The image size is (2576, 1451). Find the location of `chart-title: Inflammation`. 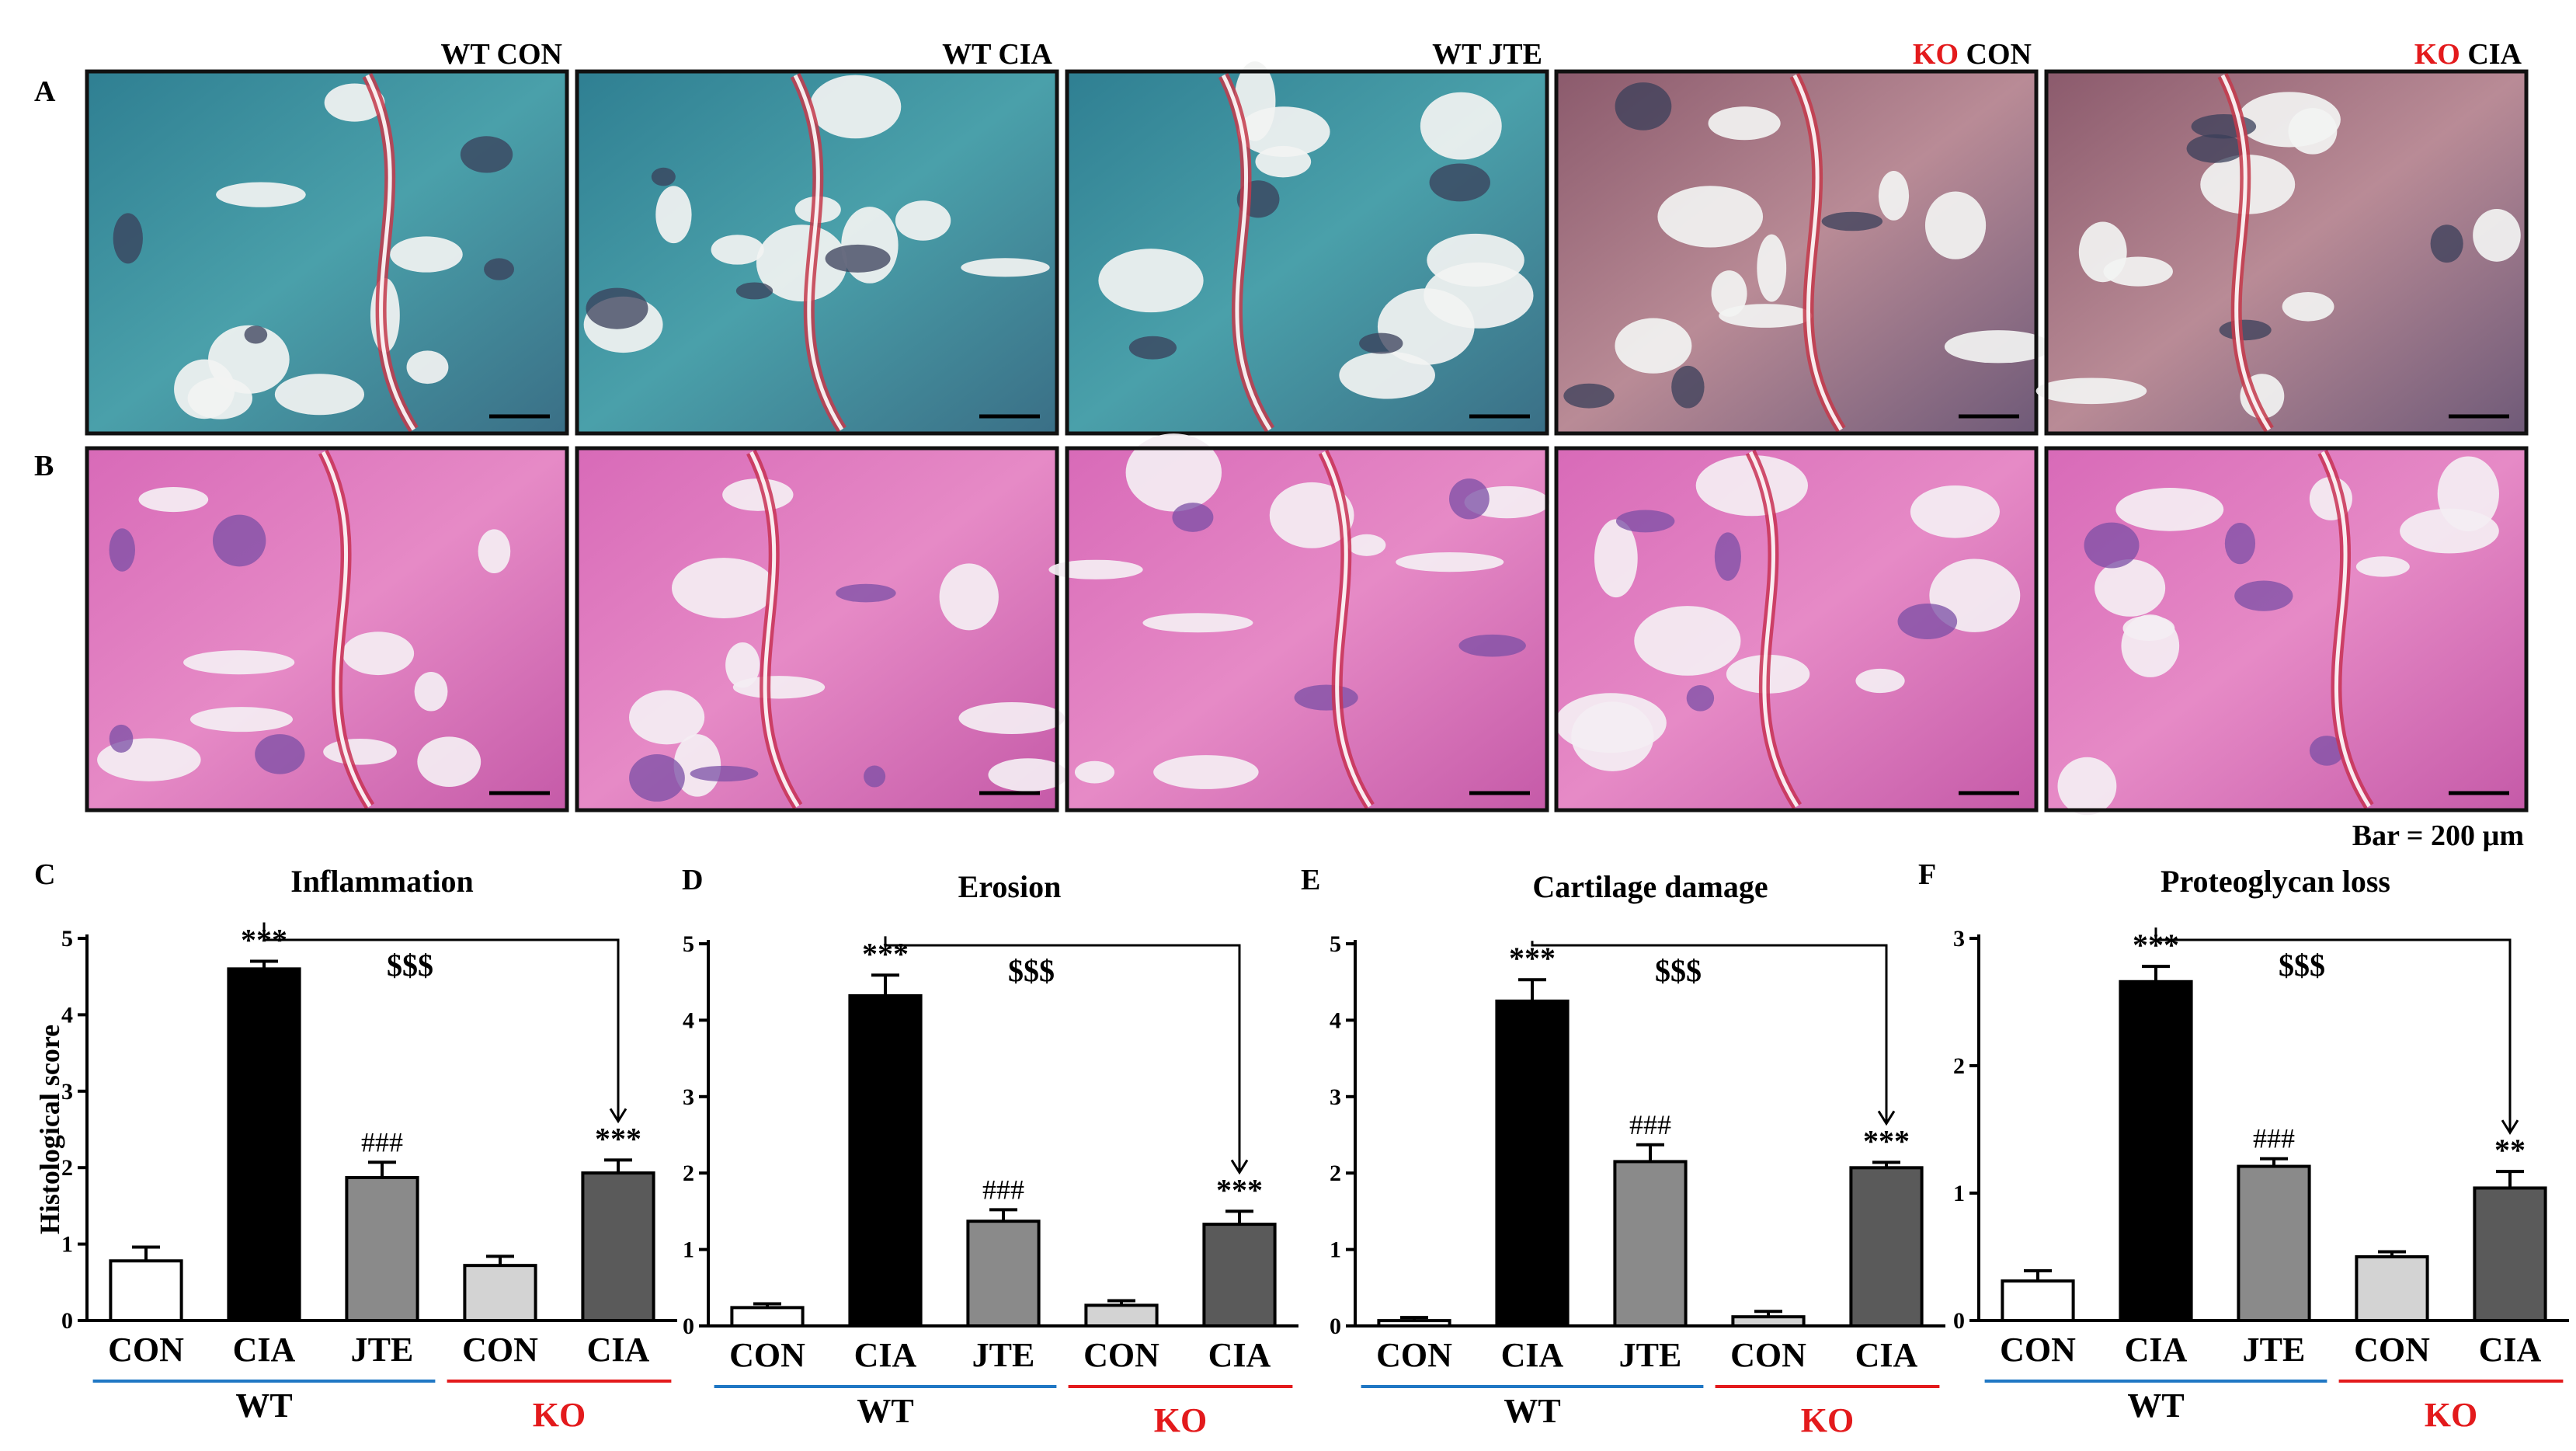

chart-title: Inflammation is located at coordinates (382, 881).